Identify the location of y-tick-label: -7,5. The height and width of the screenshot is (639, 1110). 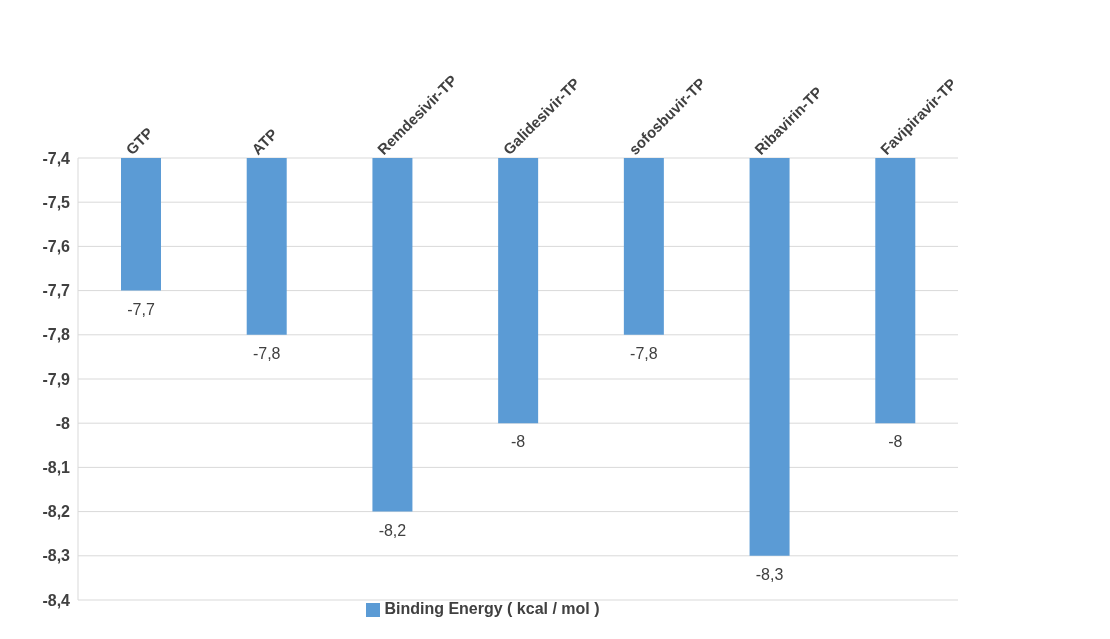
(56, 202).